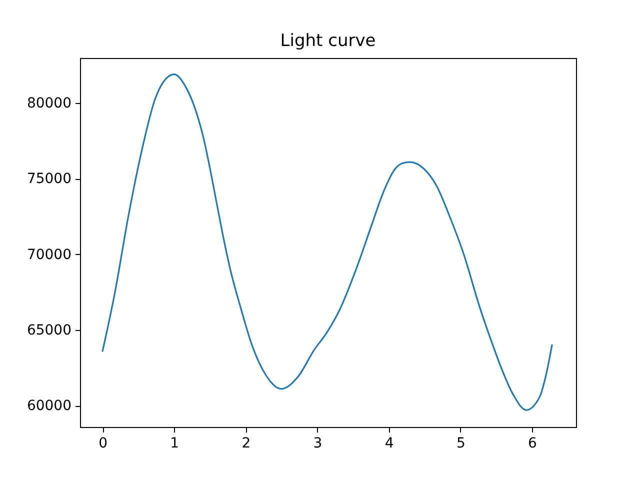  What do you see at coordinates (317, 444) in the screenshot?
I see `x-tick-label: 3` at bounding box center [317, 444].